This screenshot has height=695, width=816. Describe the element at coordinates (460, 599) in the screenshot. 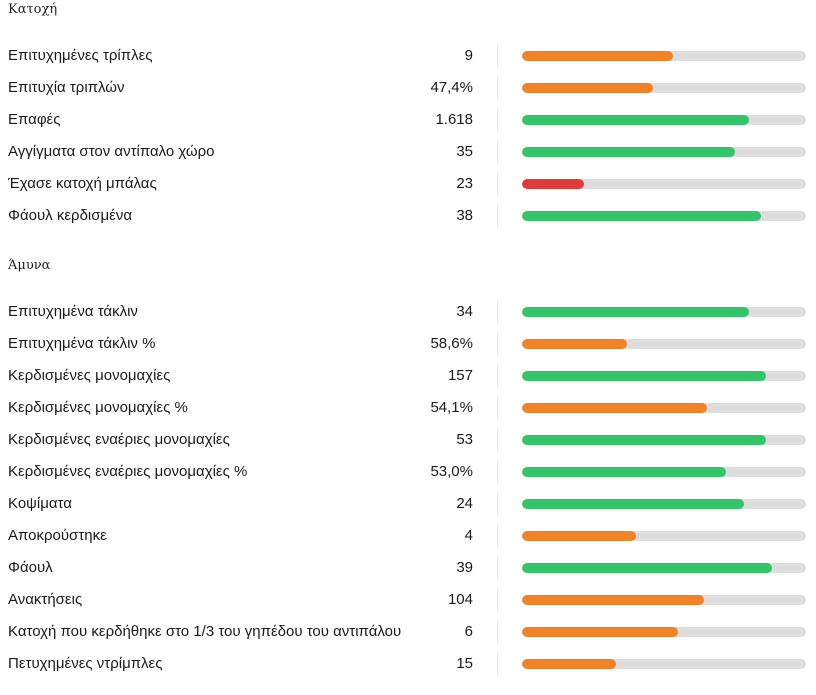

I see `stat-value: 104` at that location.